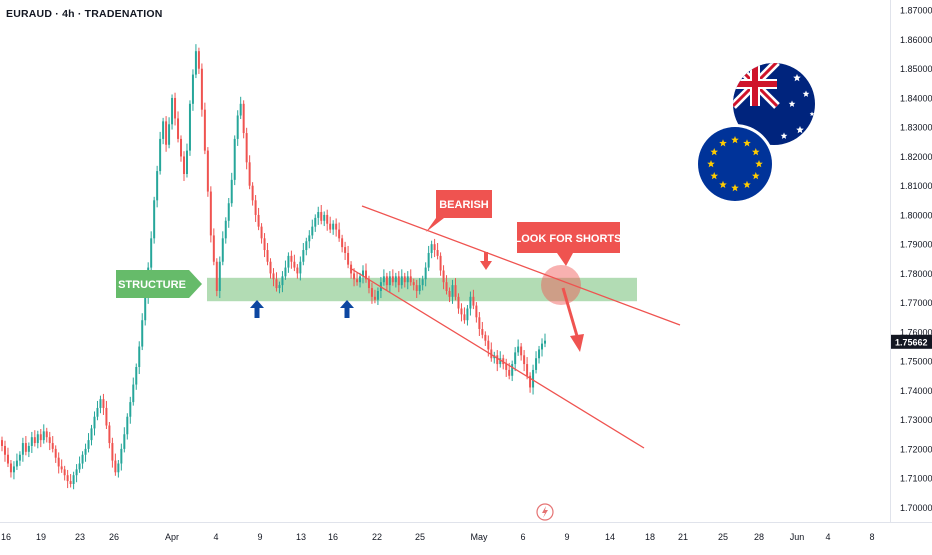  Describe the element at coordinates (797, 537) in the screenshot. I see `time-tick-label: Jun` at that location.